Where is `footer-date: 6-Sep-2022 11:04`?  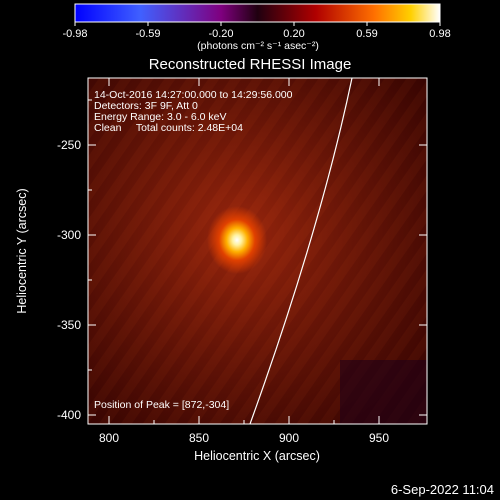
footer-date: 6-Sep-2022 11:04 is located at coordinates (442, 489).